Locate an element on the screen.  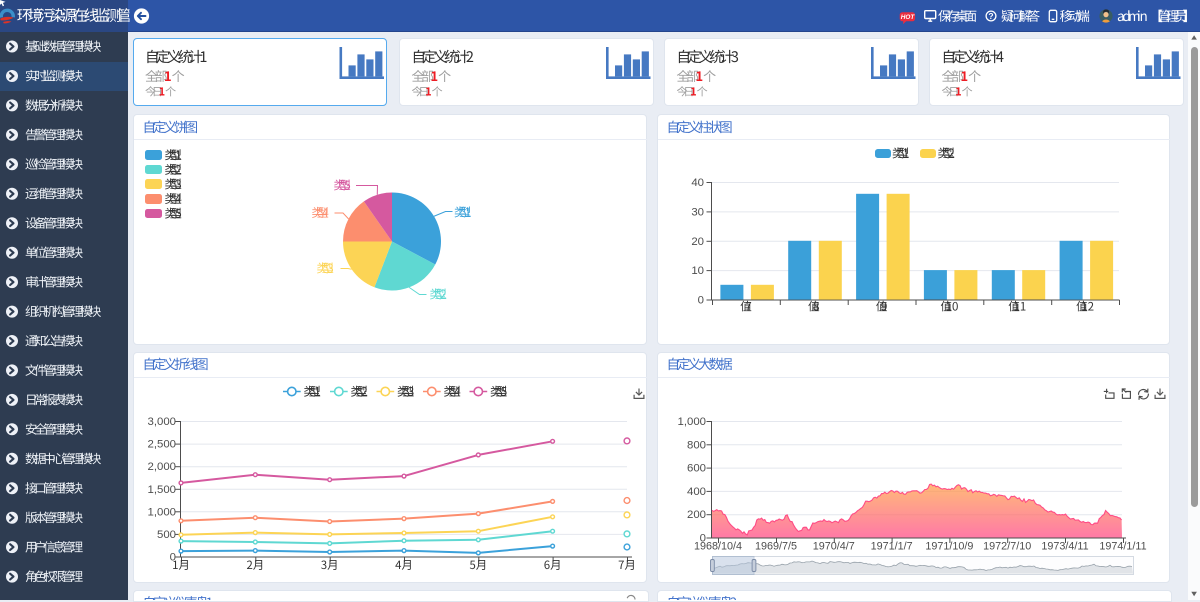
svg-text: 400 is located at coordinates (696, 492).